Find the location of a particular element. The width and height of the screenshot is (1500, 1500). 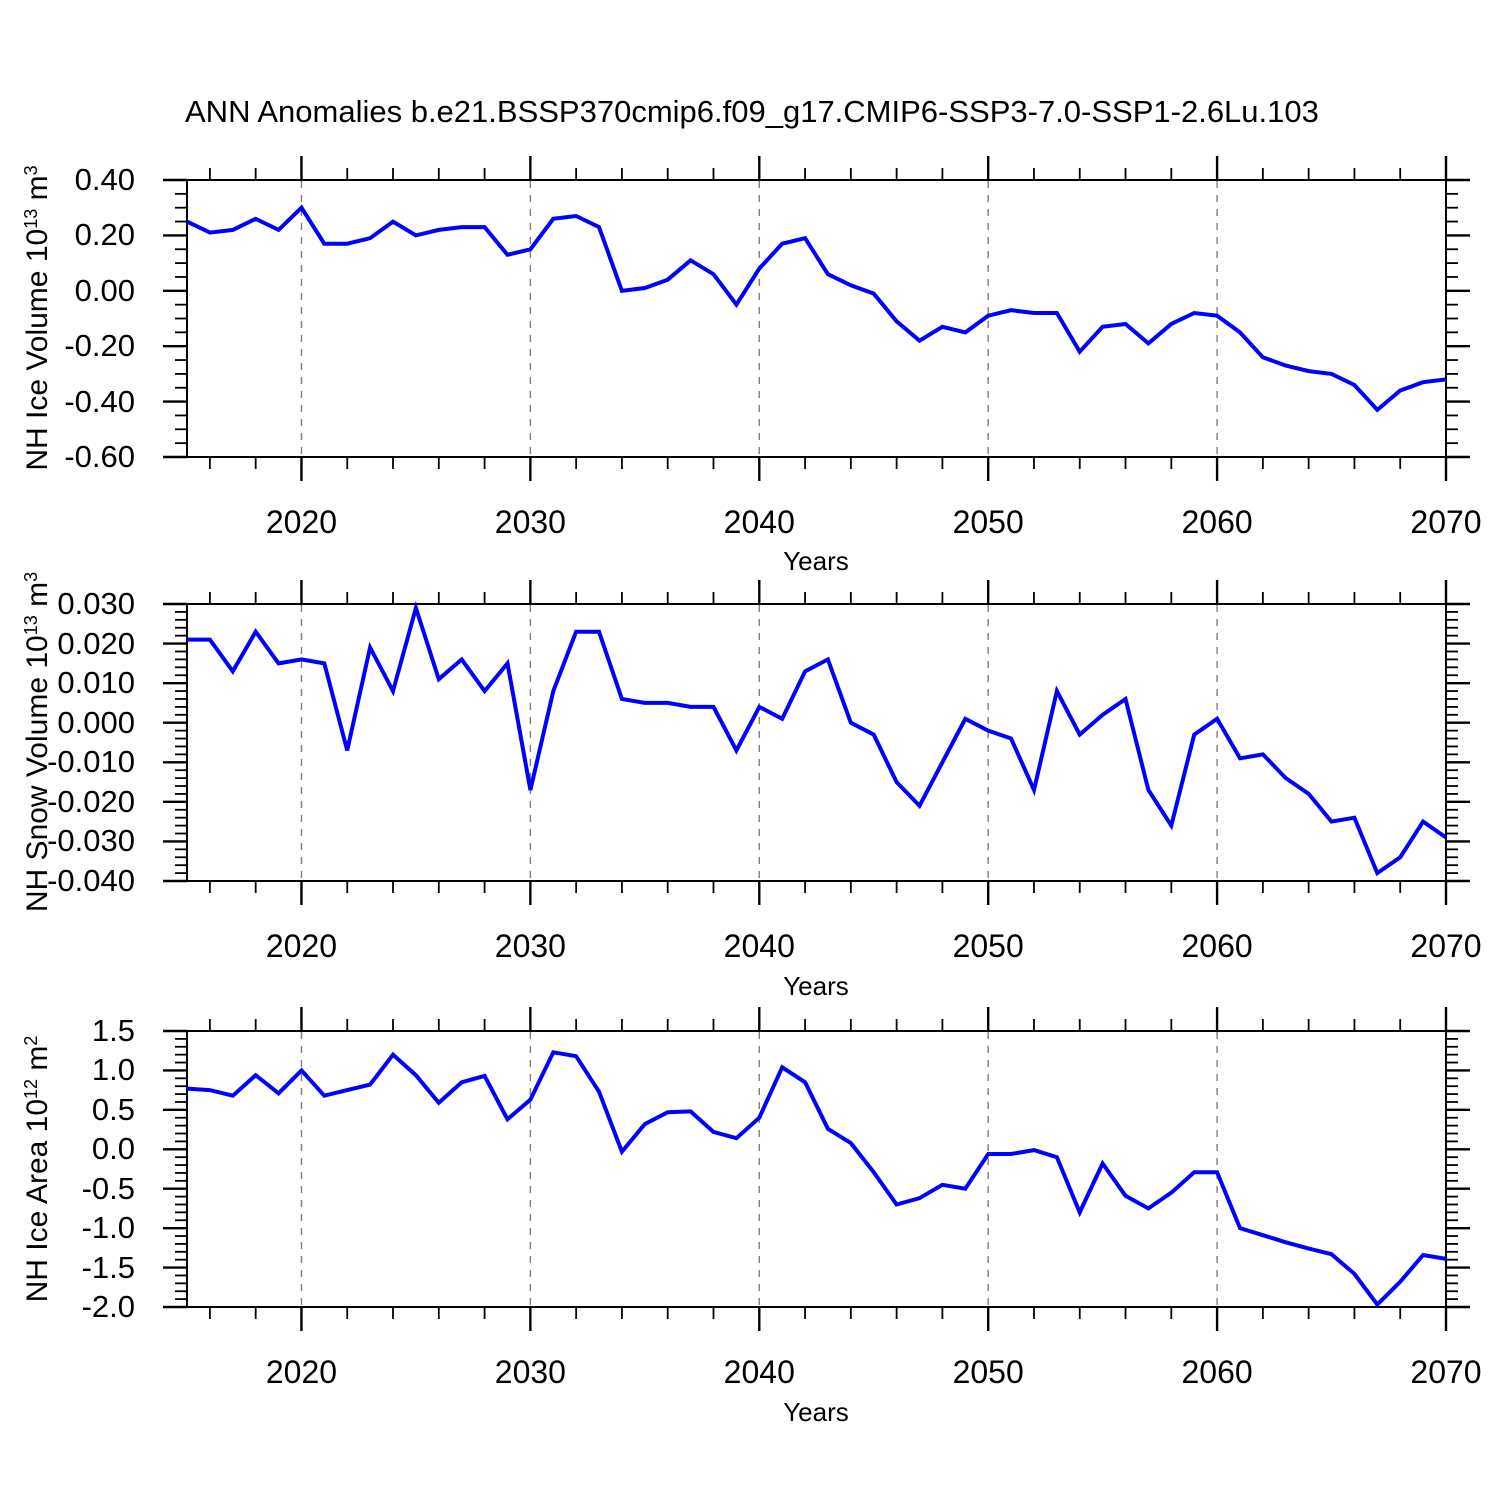

x-axis-title-panel1: Years is located at coordinates (816, 561).